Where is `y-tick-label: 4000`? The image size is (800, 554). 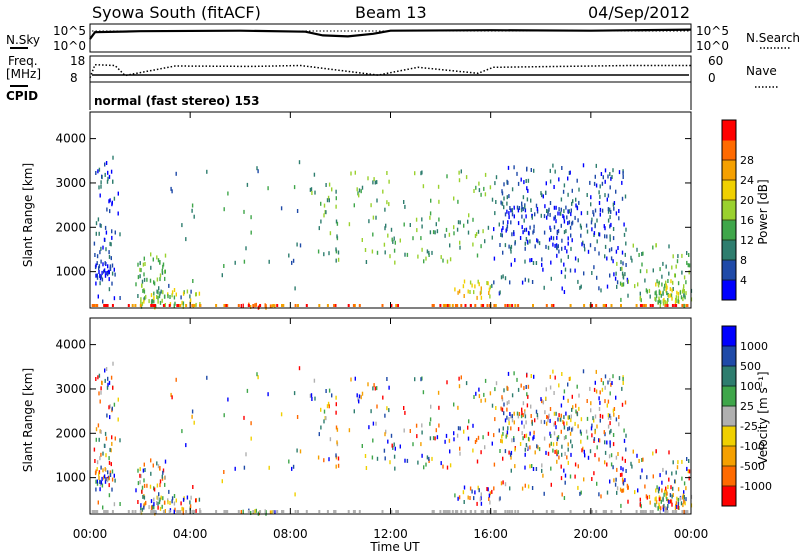 y-tick-label: 4000 is located at coordinates (70, 345).